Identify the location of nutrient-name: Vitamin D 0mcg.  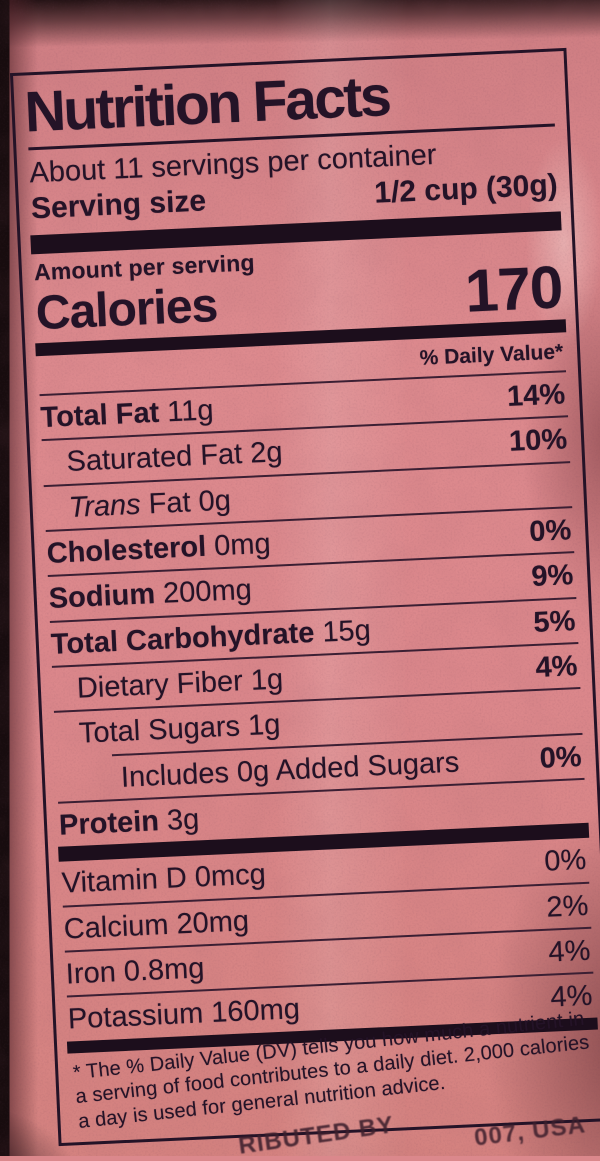
(163, 880).